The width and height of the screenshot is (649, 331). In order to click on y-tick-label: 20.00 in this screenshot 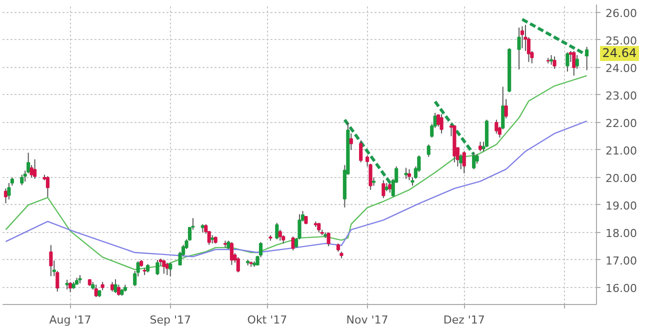, I will do `click(621, 178)`.